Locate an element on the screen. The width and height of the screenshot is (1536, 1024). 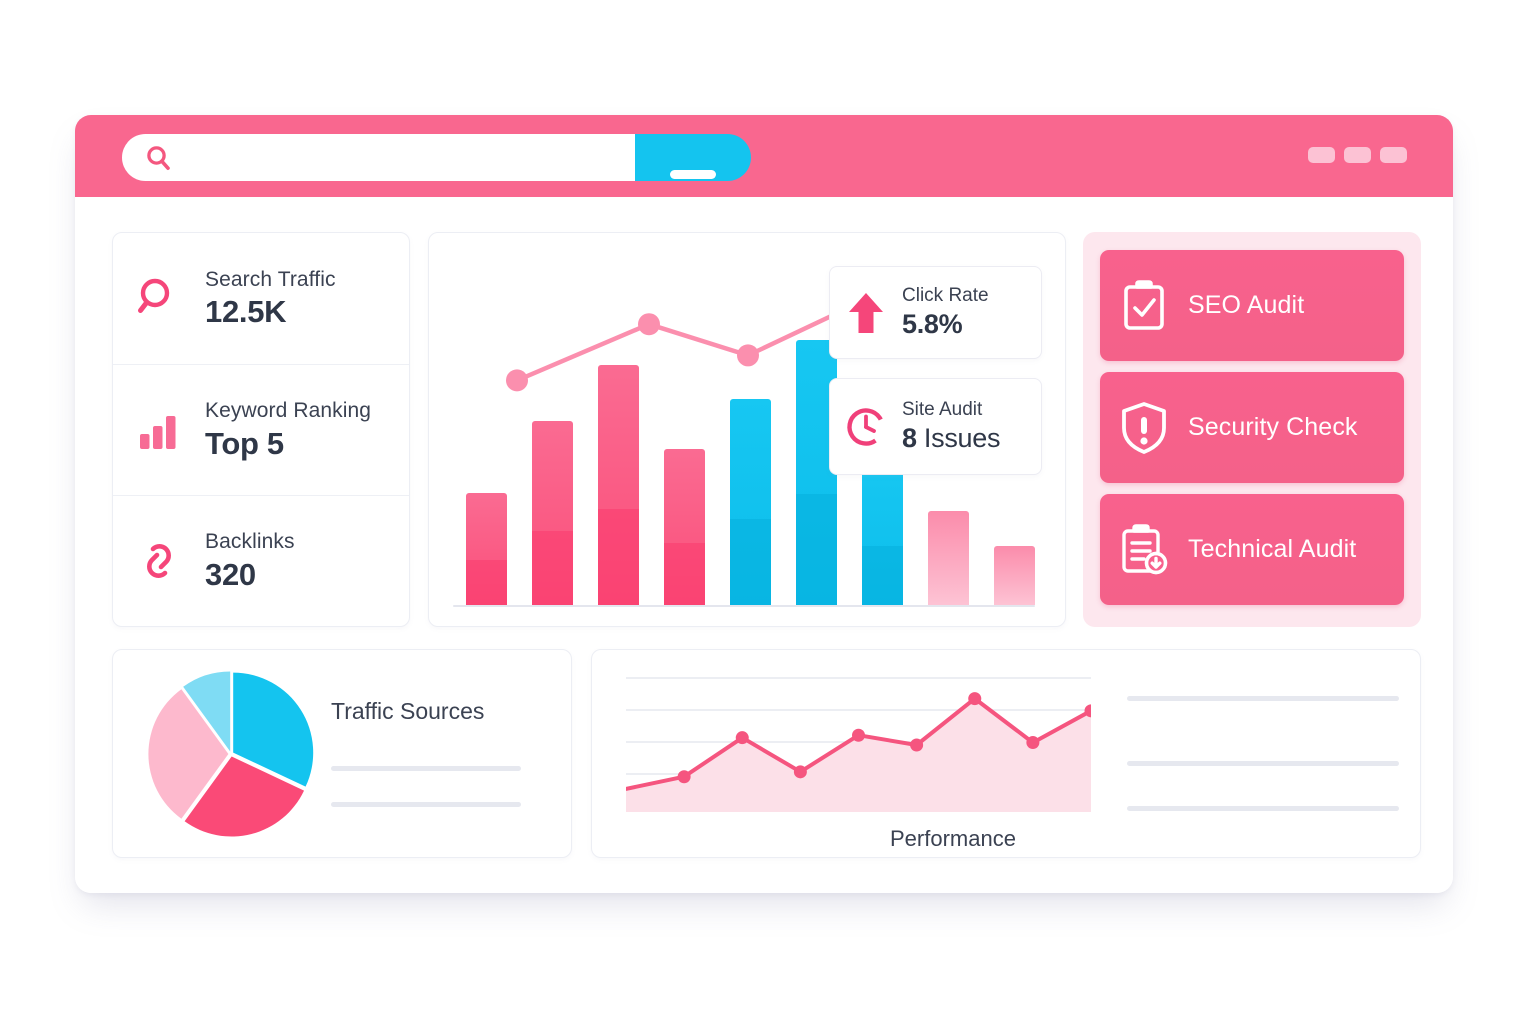
mini-label: Click Rate is located at coordinates (945, 296).